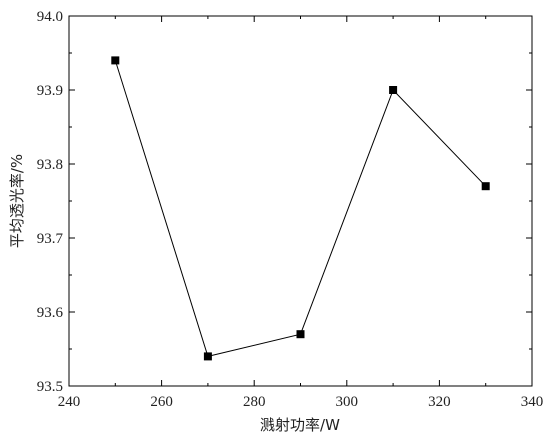  I want to click on y-tick-label: 93.5, so click(50, 387).